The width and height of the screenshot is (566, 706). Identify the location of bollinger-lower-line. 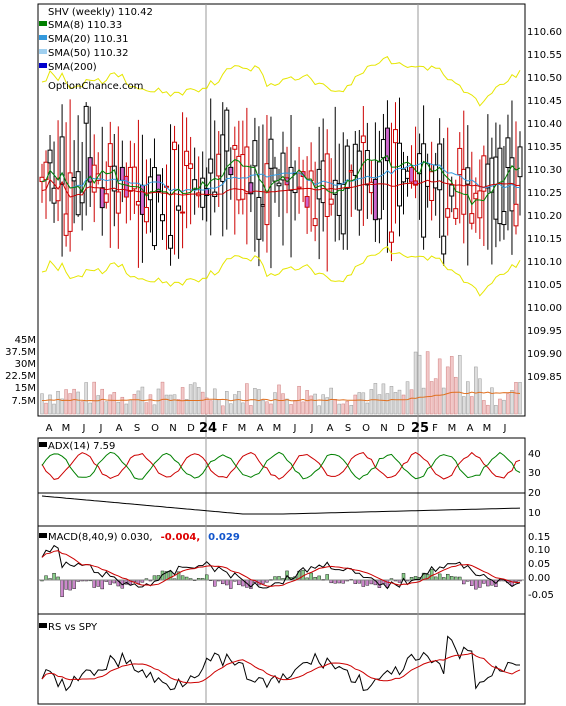
(281, 271).